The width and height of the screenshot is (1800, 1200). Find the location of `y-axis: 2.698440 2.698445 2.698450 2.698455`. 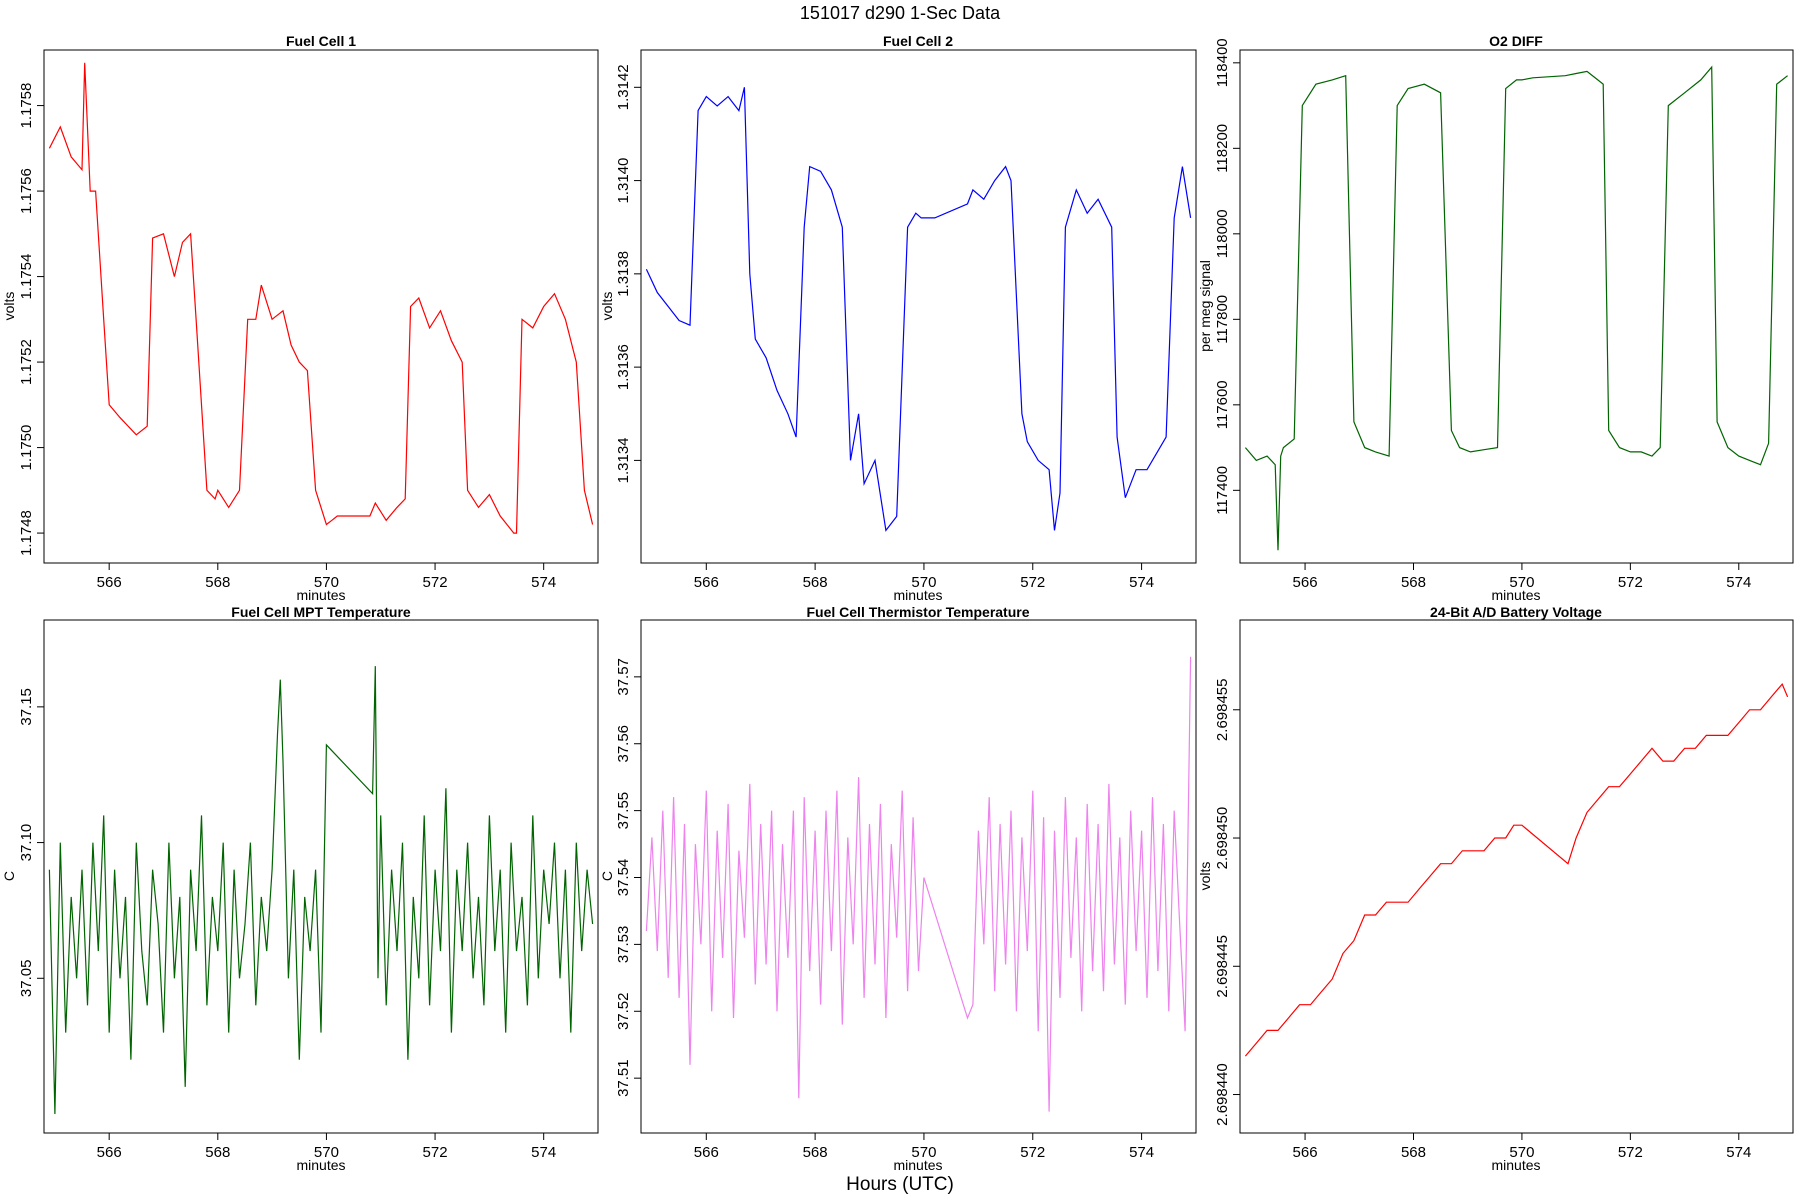

y-axis: 2.698440 2.698445 2.698450 2.698455 is located at coordinates (1227, 902).